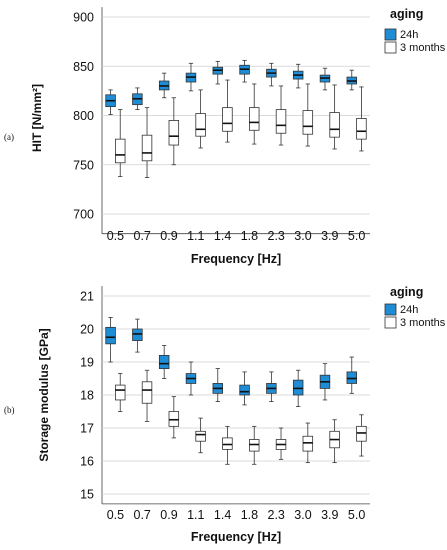 Image resolution: width=447 pixels, height=550 pixels. What do you see at coordinates (423, 323) in the screenshot?
I see `legend-label-3months-b: 3 months` at bounding box center [423, 323].